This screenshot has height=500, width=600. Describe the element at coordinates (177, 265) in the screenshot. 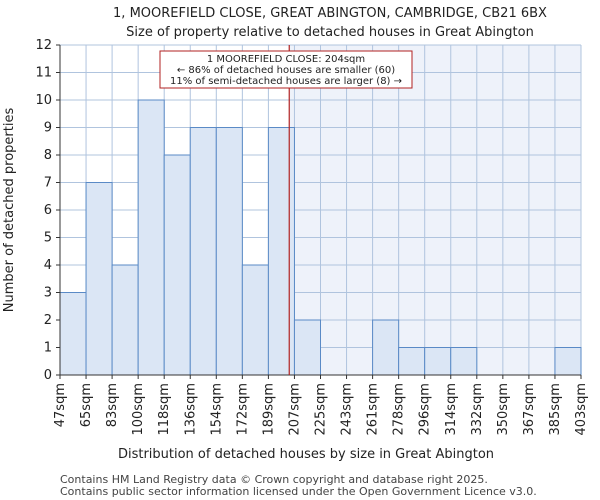

I see `bar-118sqm` at that location.